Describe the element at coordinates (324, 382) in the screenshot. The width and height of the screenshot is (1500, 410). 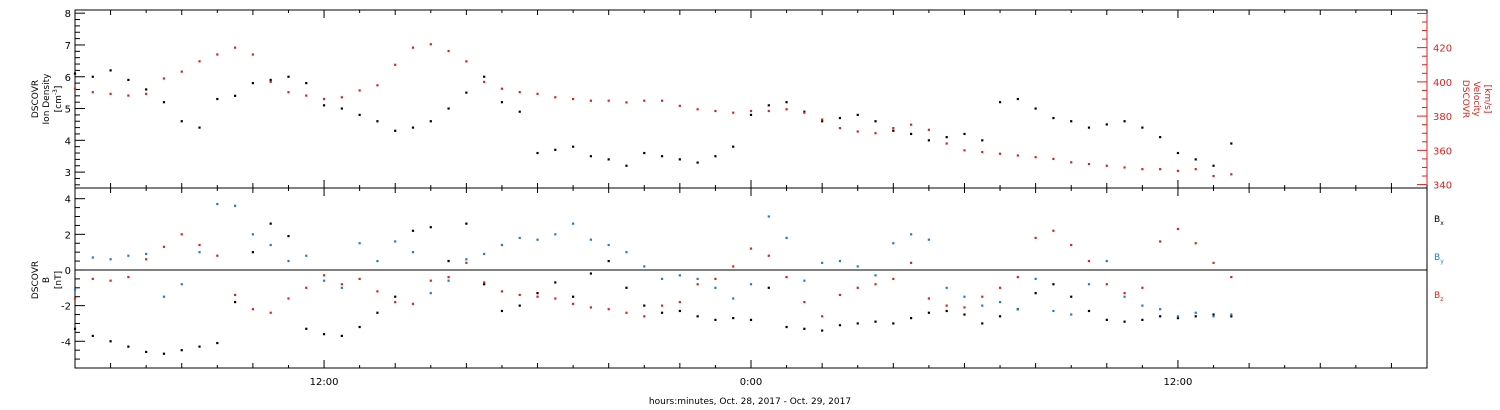
I see `x-tick-label: 12:00` at that location.